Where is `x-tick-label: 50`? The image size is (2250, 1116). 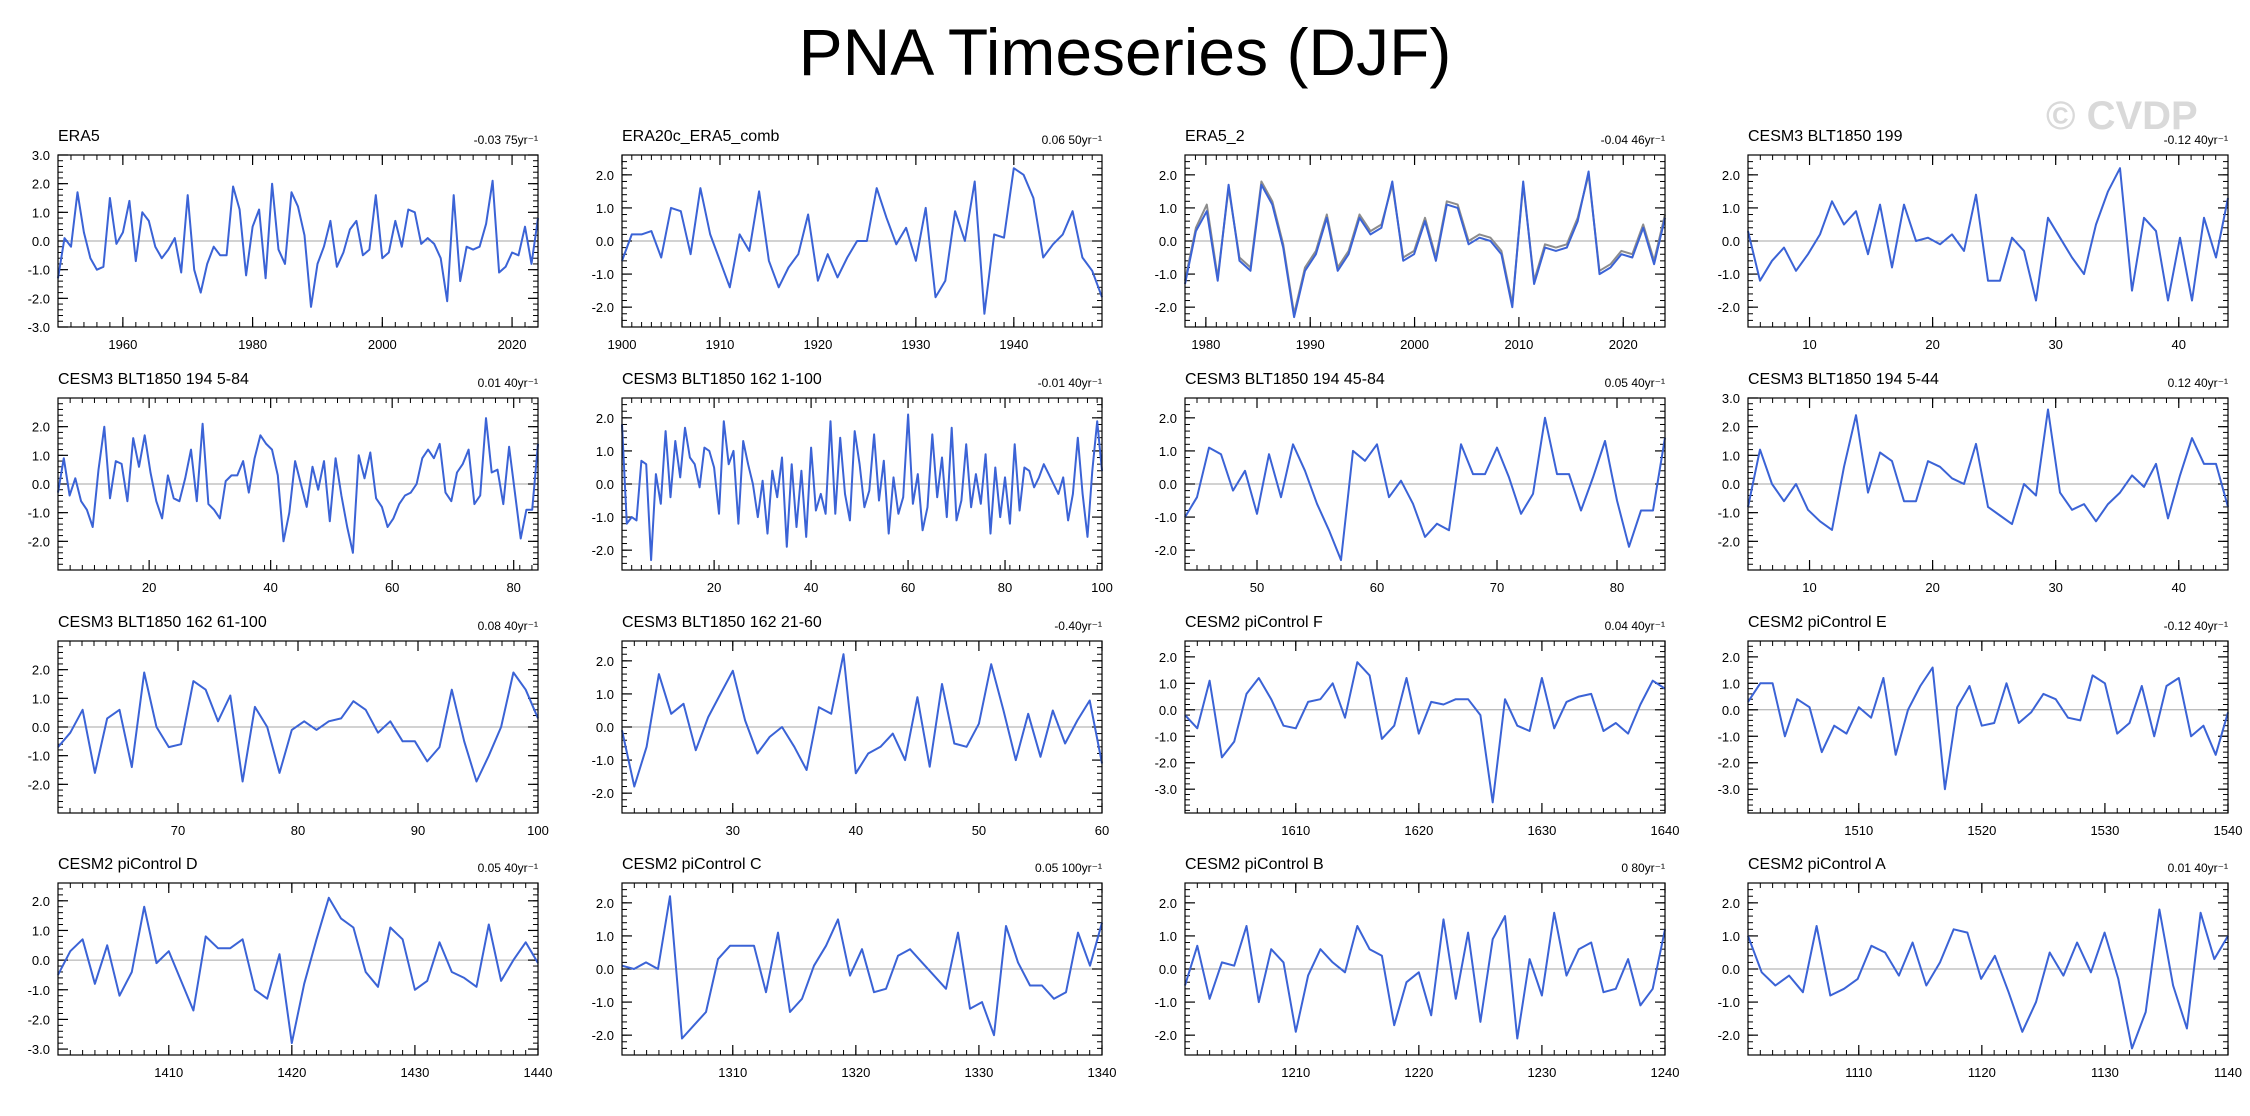 x-tick-label: 50 is located at coordinates (1257, 587).